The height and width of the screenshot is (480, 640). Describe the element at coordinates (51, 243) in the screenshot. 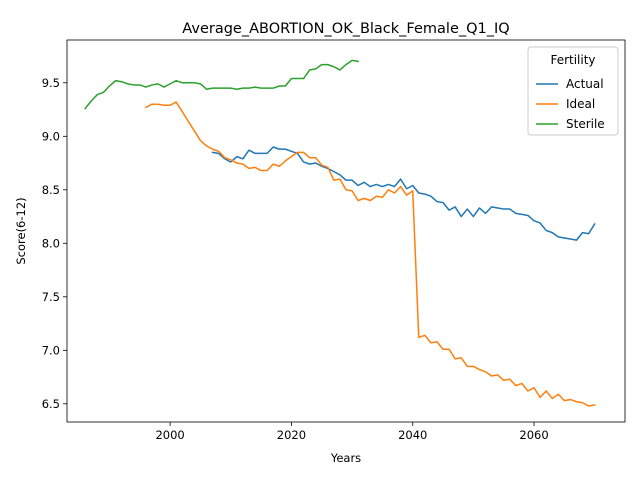

I see `y-tick-label: 8.0` at that location.